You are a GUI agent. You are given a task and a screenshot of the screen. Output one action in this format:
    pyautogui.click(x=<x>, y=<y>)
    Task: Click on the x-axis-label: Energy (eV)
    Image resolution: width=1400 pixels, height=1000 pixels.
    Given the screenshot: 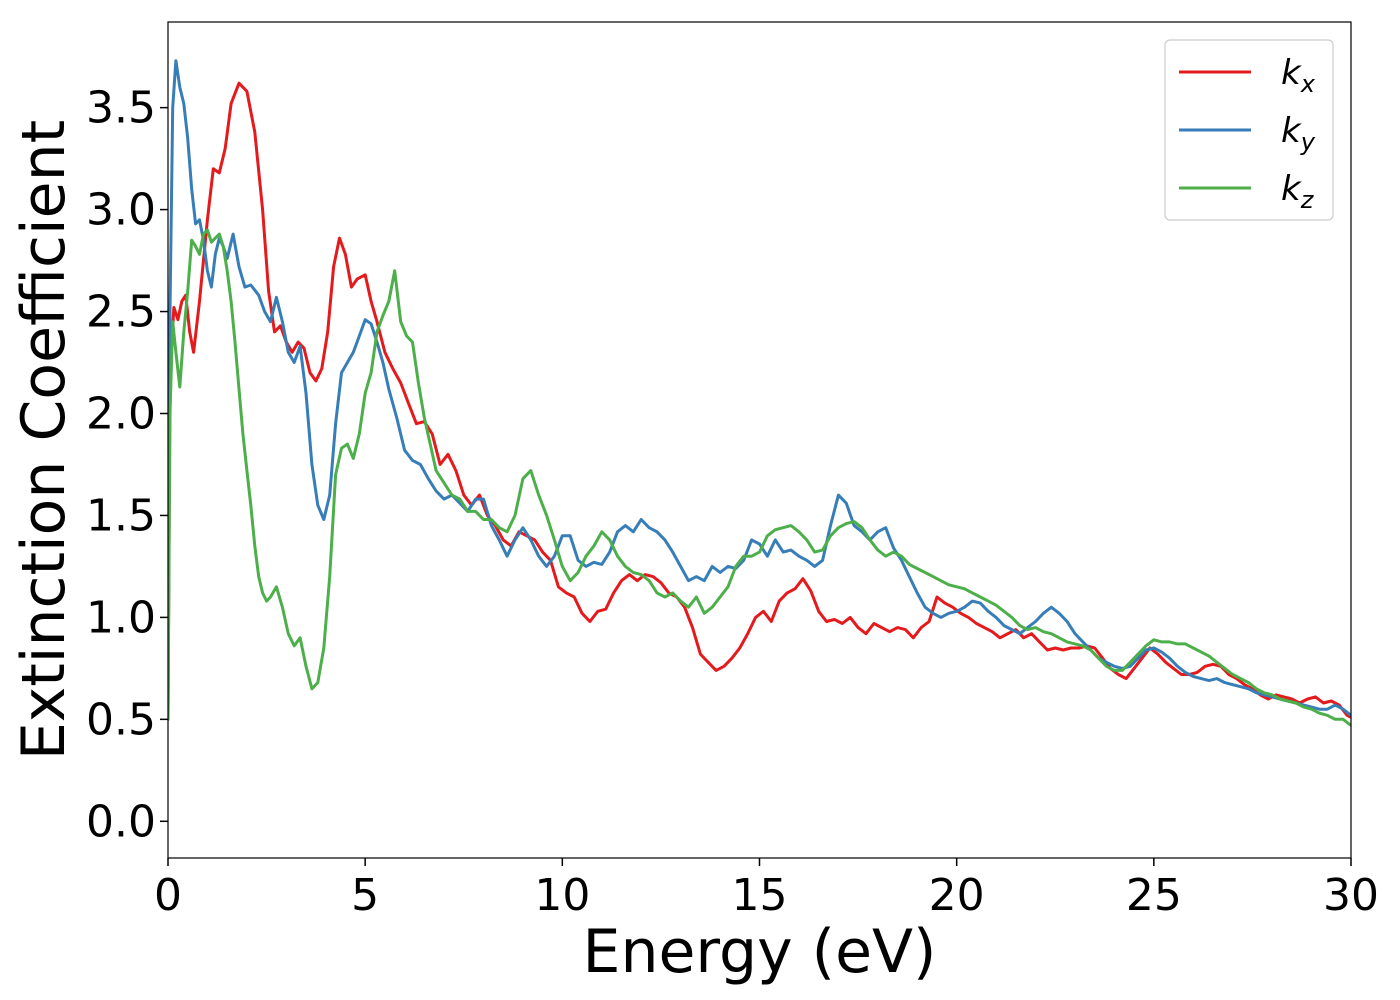 What is the action you would take?
    pyautogui.click(x=760, y=952)
    